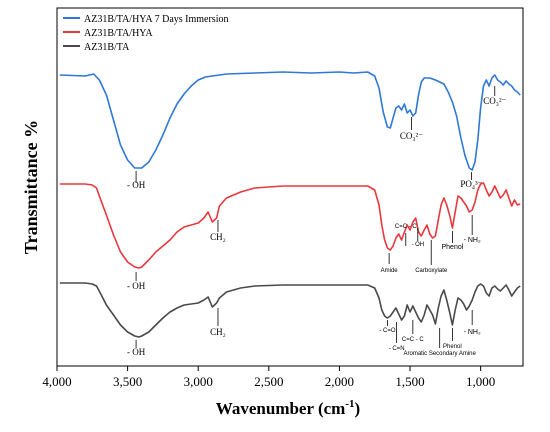 The width and height of the screenshot is (550, 432). What do you see at coordinates (431, 271) in the screenshot?
I see `annotation-label: Carboxylate` at bounding box center [431, 271].